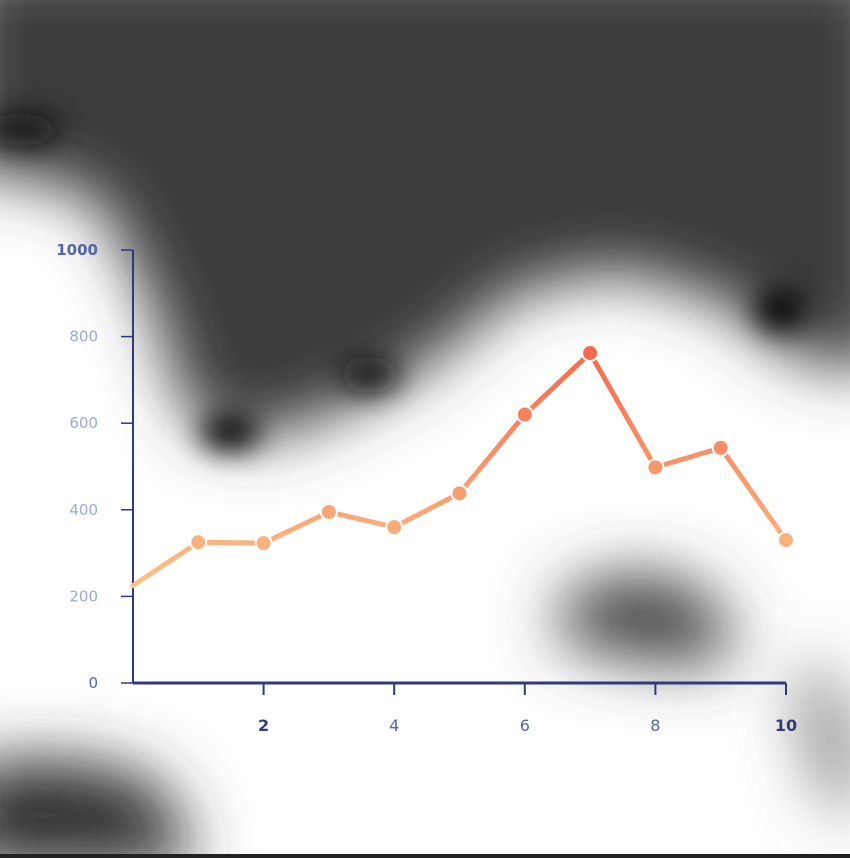 Image resolution: width=850 pixels, height=858 pixels. Describe the element at coordinates (525, 725) in the screenshot. I see `x-tick-label: 6` at that location.